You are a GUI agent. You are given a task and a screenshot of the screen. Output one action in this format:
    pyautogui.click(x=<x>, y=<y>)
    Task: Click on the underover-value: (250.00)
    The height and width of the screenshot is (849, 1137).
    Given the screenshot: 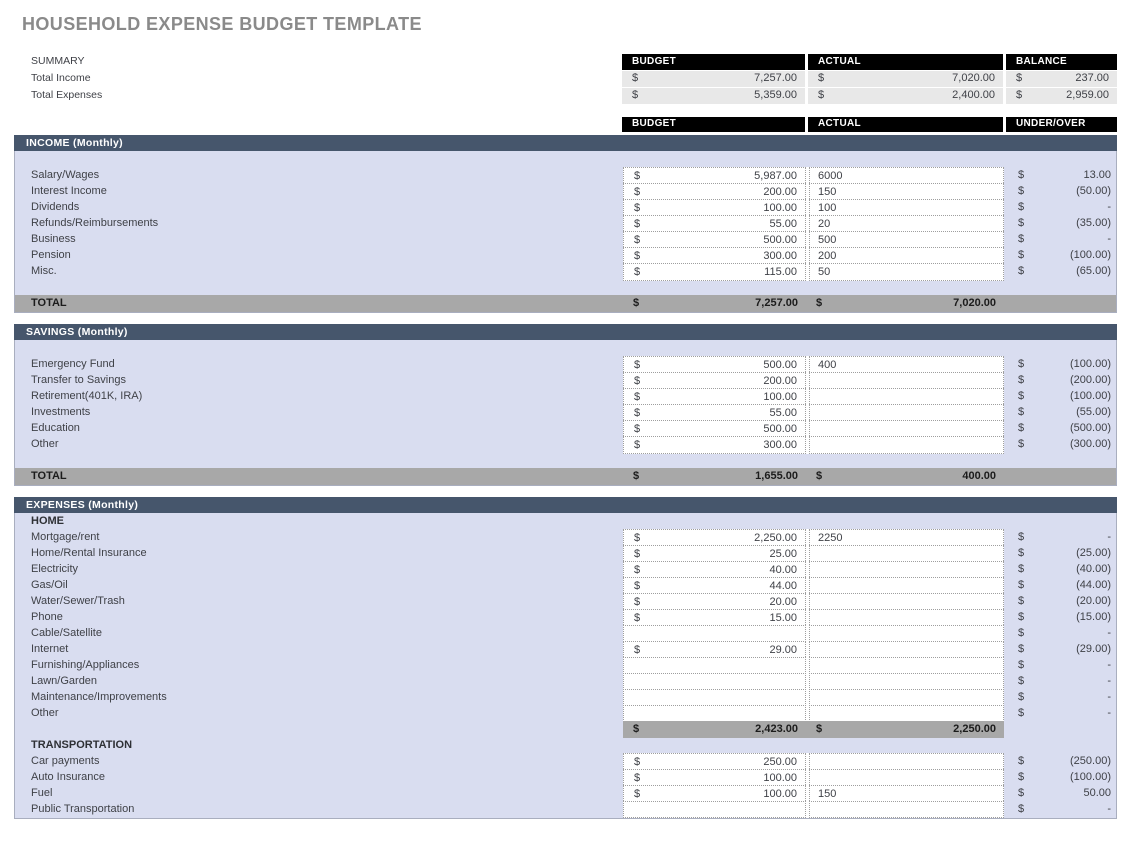 What is the action you would take?
    pyautogui.click(x=1090, y=761)
    